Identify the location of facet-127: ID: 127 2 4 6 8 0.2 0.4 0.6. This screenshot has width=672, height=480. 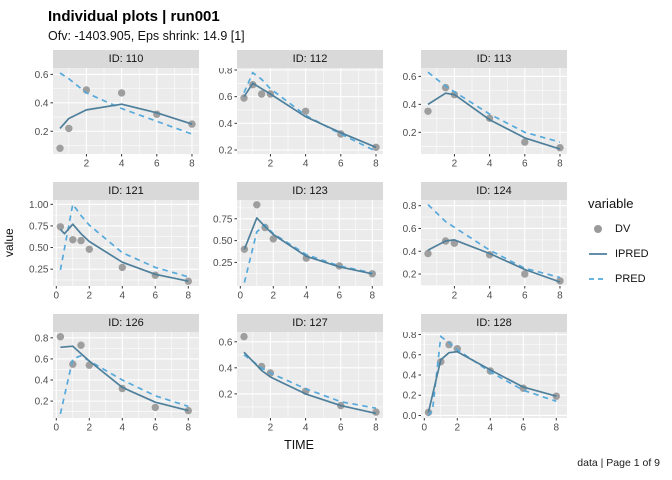
(299, 375).